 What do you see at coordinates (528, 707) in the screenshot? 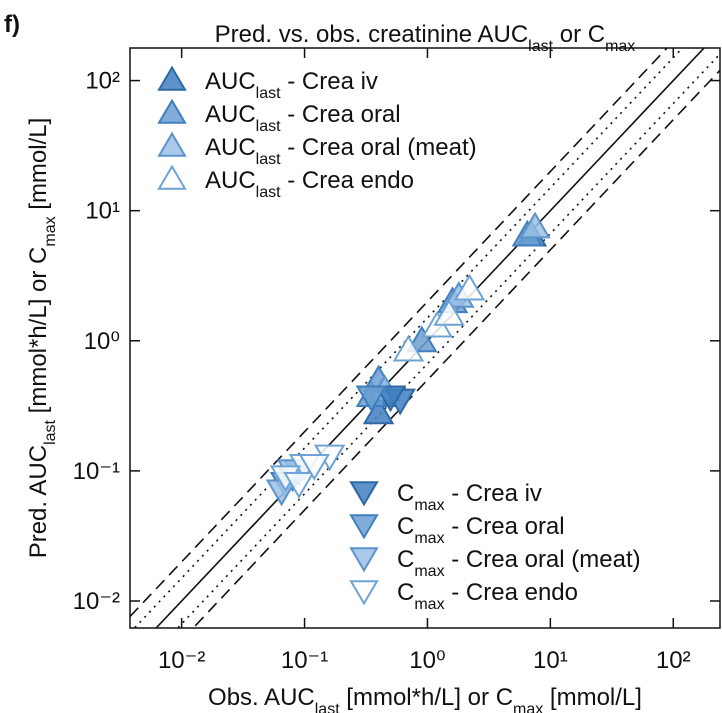
I see `x-axis-label-part: max` at bounding box center [528, 707].